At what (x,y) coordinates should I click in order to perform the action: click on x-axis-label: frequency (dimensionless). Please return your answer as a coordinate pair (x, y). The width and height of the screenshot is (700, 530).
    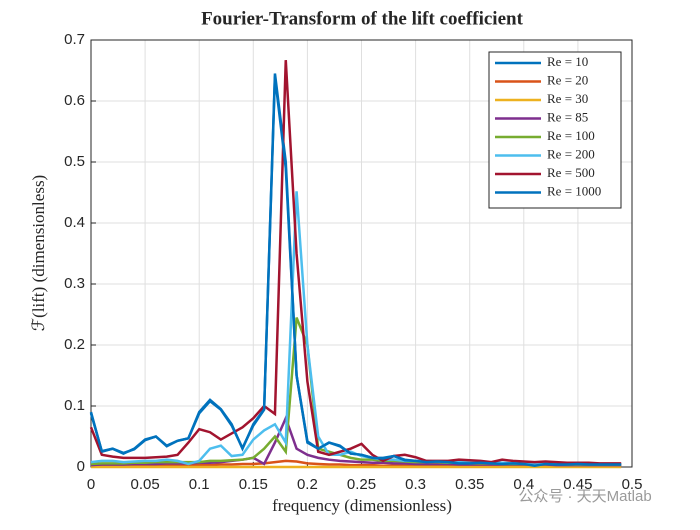
    Looking at the image, I should click on (362, 505).